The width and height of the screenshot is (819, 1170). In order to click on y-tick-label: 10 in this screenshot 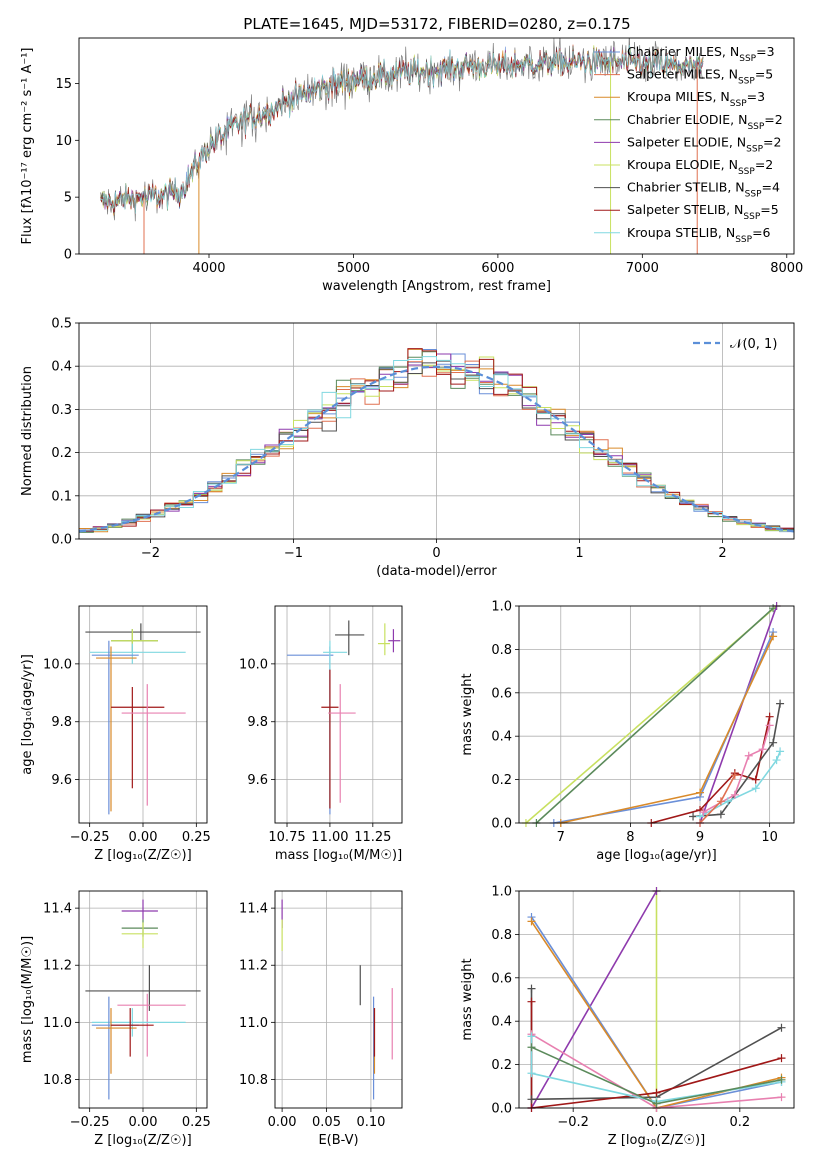, I will do `click(63, 141)`.